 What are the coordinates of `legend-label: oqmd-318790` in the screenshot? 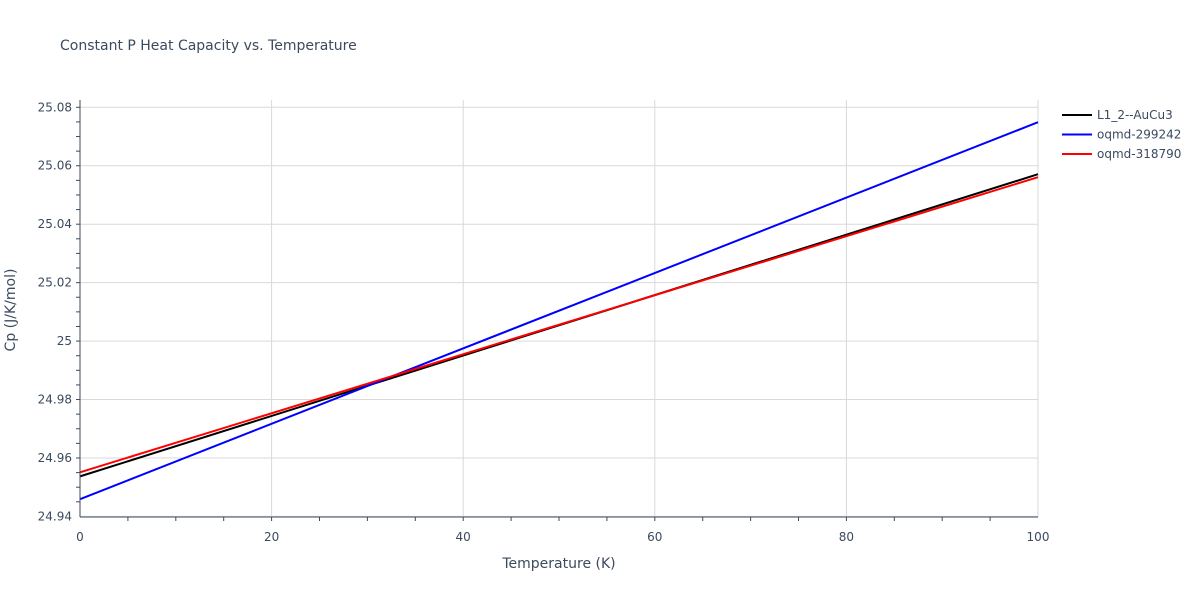 It's located at (1139, 154).